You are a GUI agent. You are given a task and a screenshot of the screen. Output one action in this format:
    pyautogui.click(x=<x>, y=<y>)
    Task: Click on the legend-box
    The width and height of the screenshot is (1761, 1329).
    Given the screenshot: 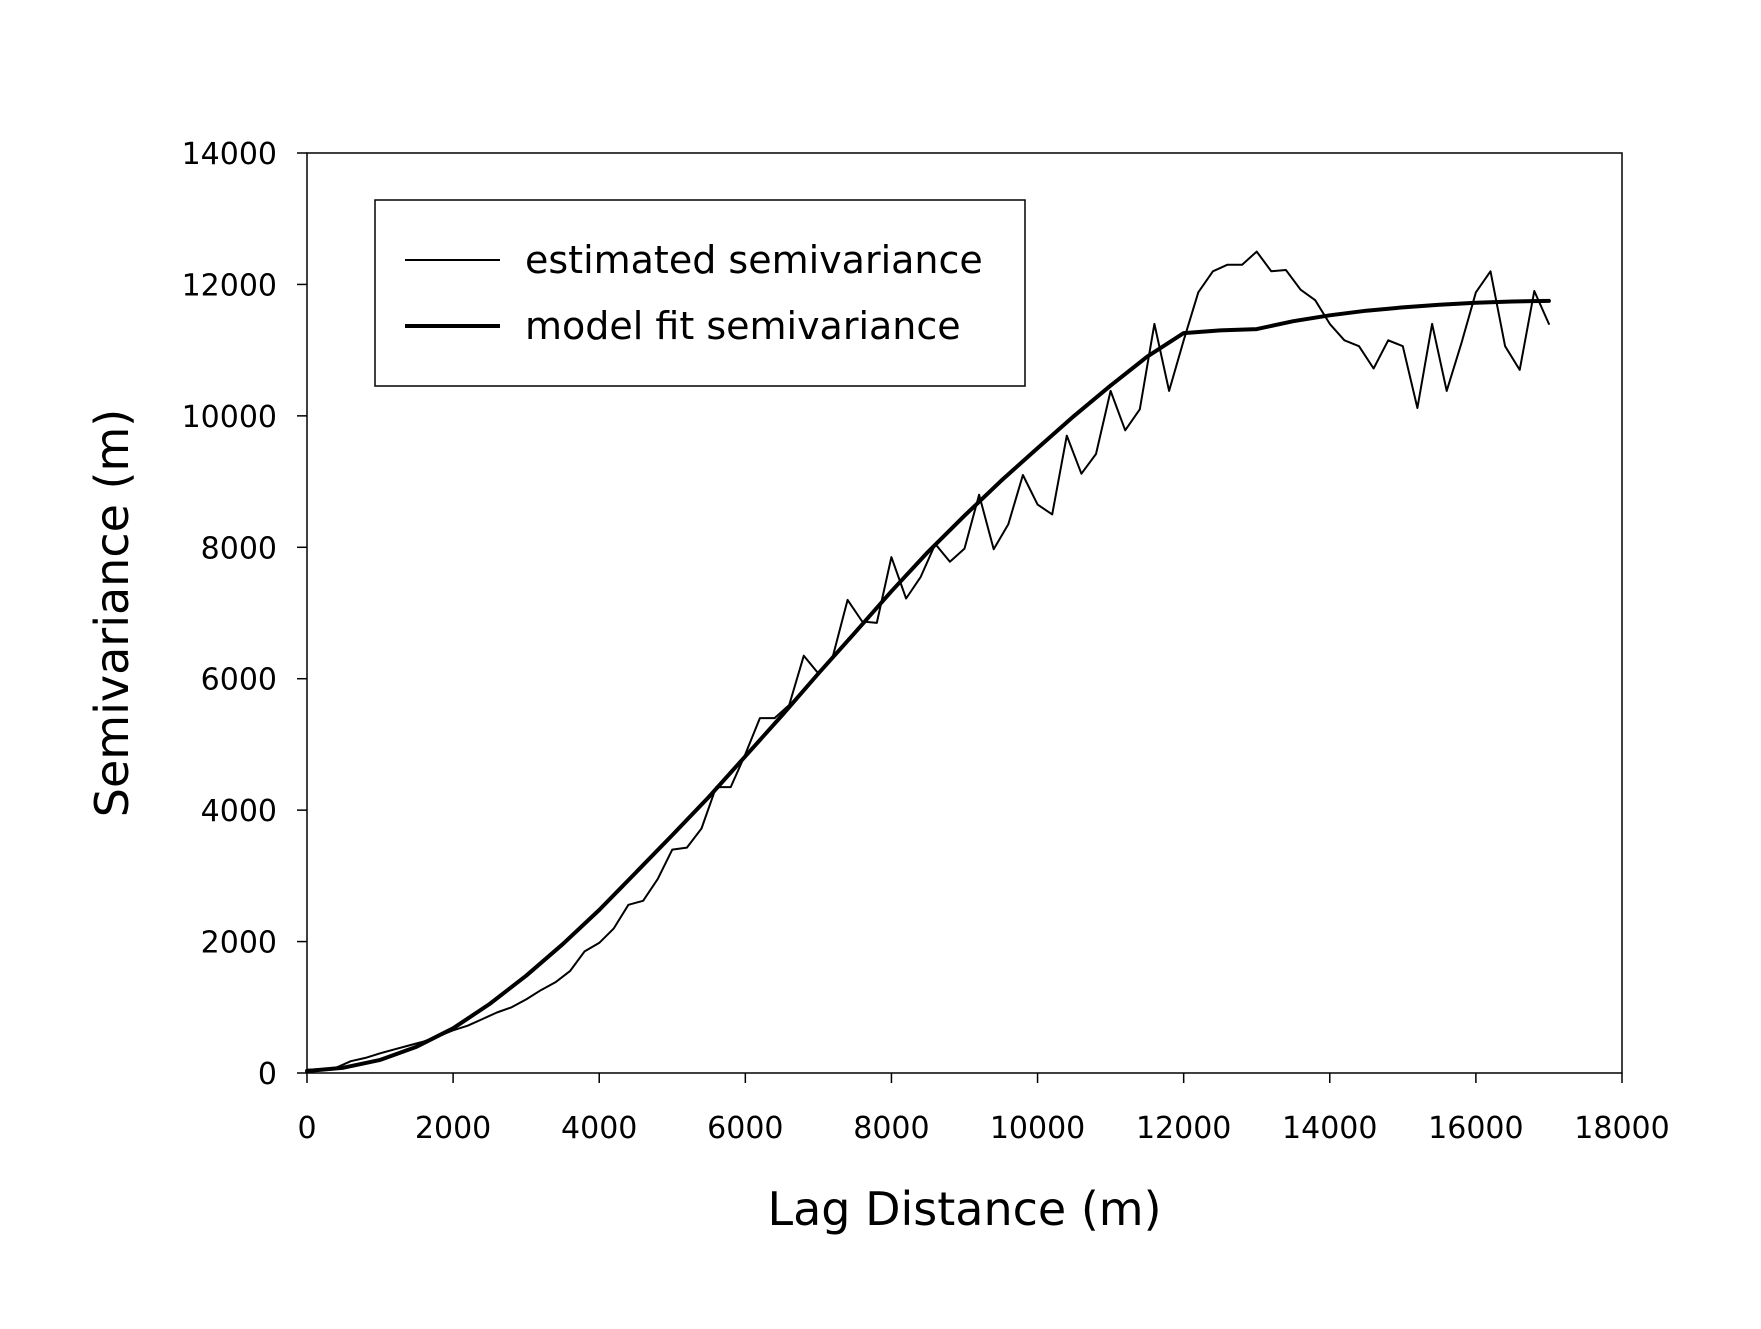 What is the action you would take?
    pyautogui.click(x=700, y=293)
    